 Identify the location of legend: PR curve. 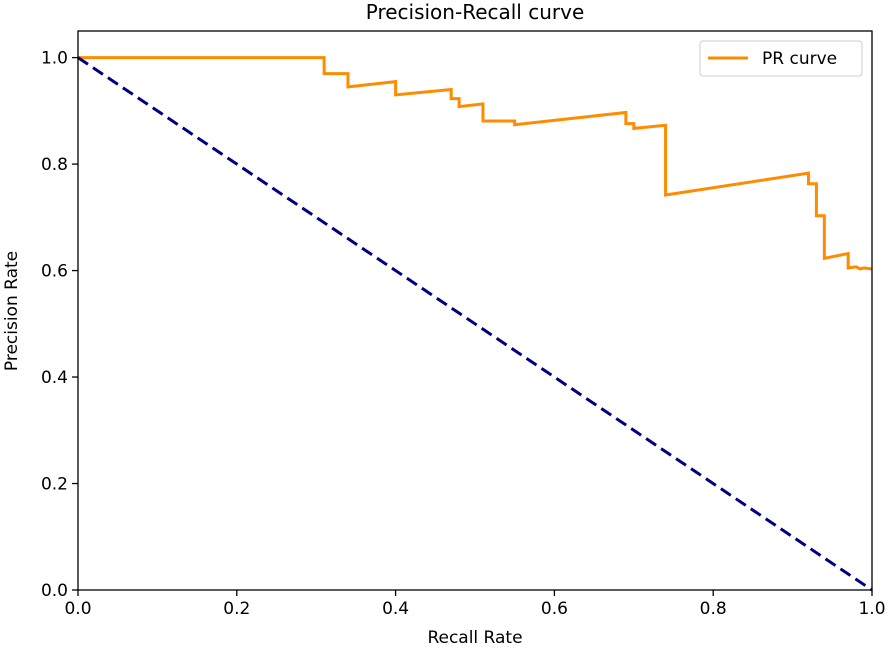
(781, 58).